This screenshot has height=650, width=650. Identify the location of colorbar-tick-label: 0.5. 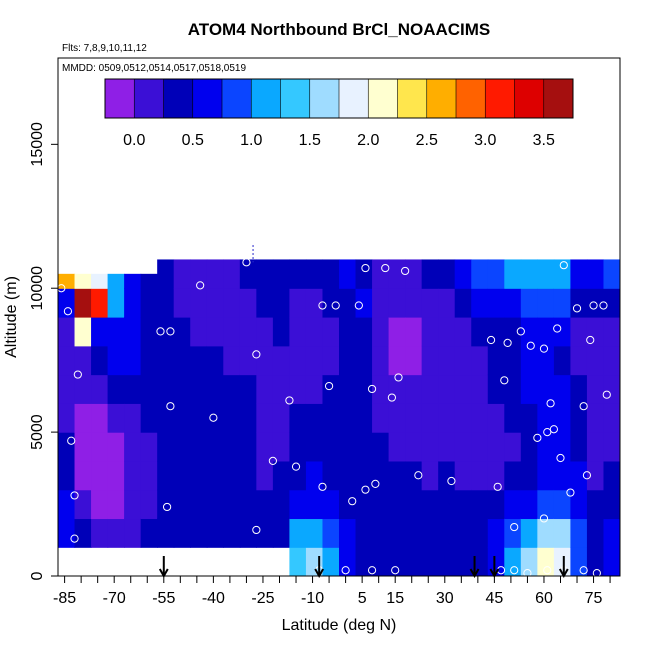
(193, 140).